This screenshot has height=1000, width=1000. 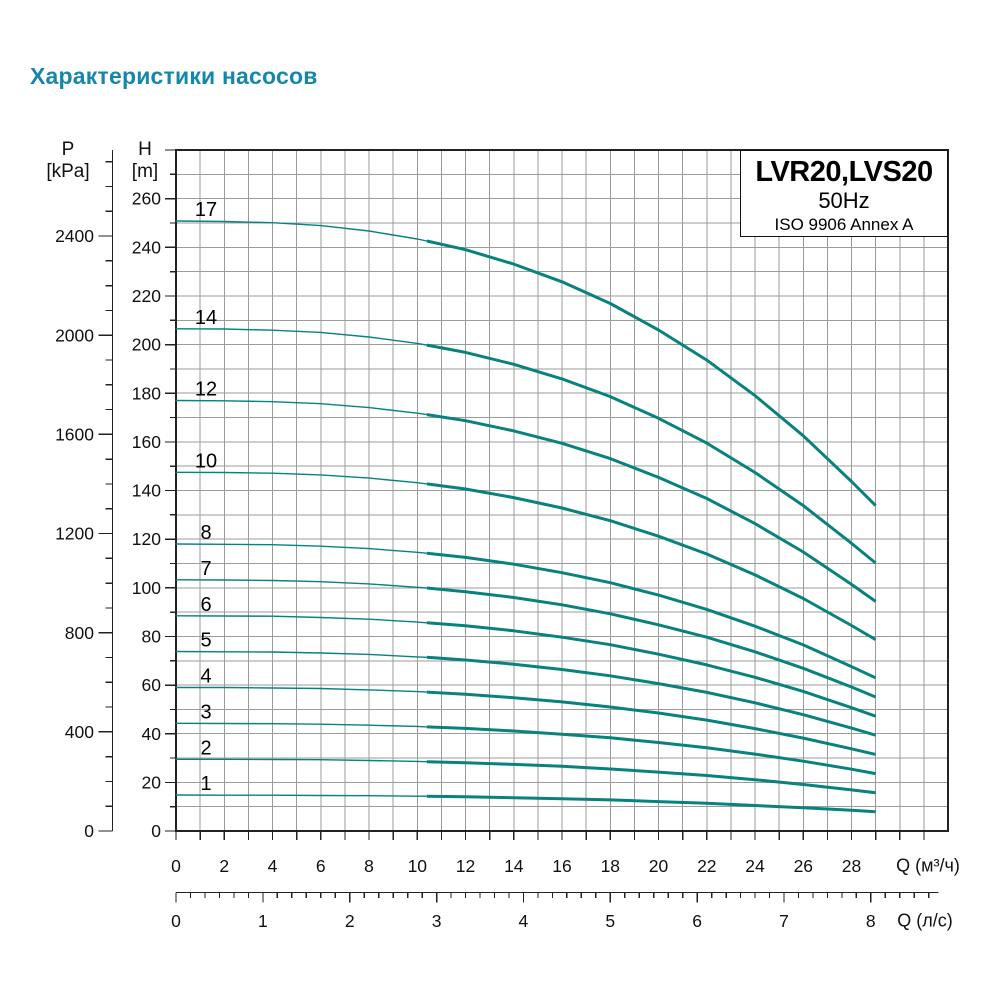 What do you see at coordinates (206, 210) in the screenshot?
I see `curve-label-17: 17` at bounding box center [206, 210].